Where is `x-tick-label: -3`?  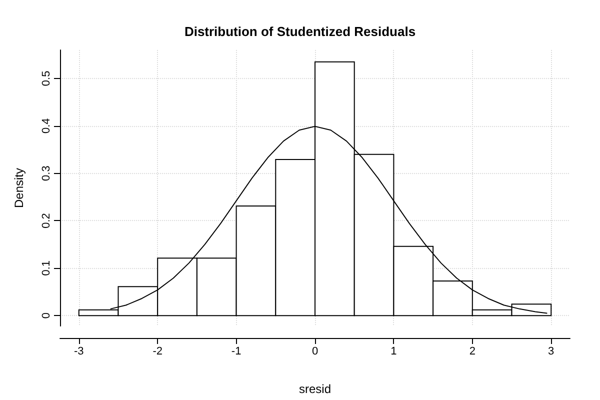
x-tick-label: -3 is located at coordinates (79, 352).